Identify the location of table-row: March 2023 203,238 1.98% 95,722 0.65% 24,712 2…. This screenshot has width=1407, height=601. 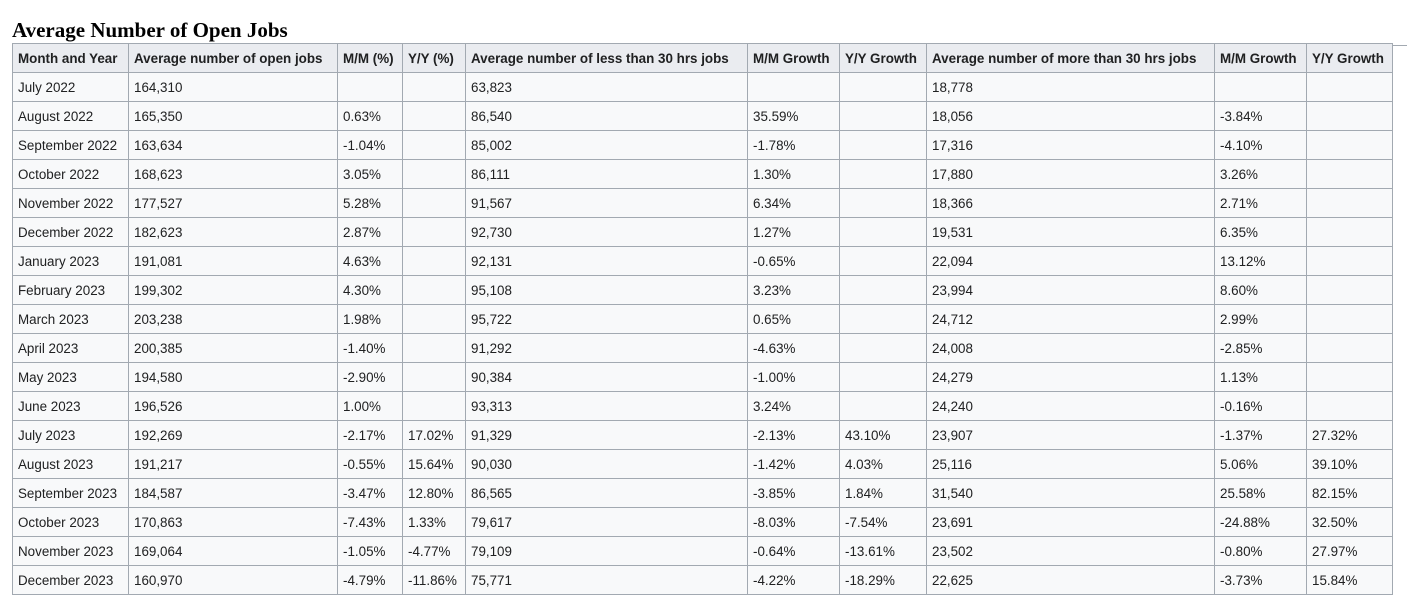
(702, 319).